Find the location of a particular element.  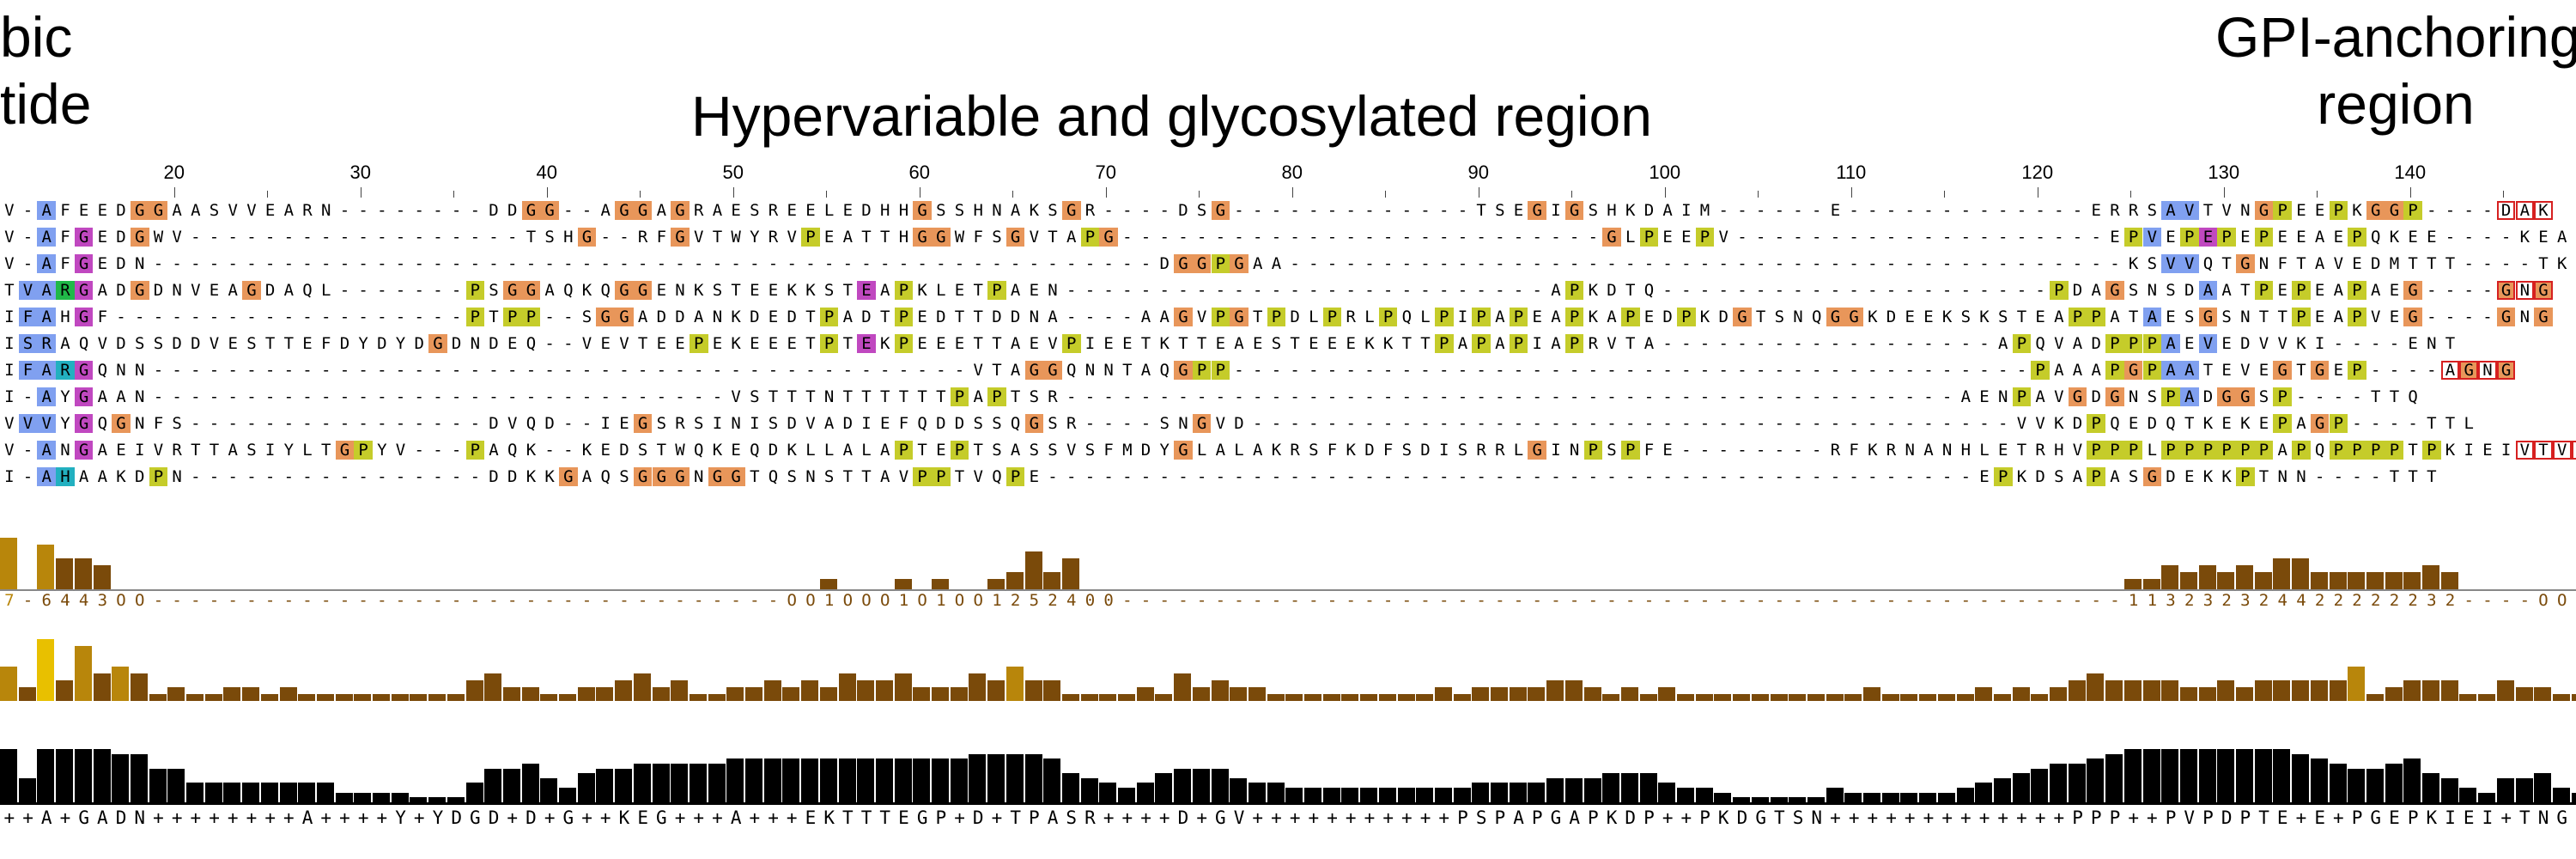

consensus-residue: V is located at coordinates (1239, 817).